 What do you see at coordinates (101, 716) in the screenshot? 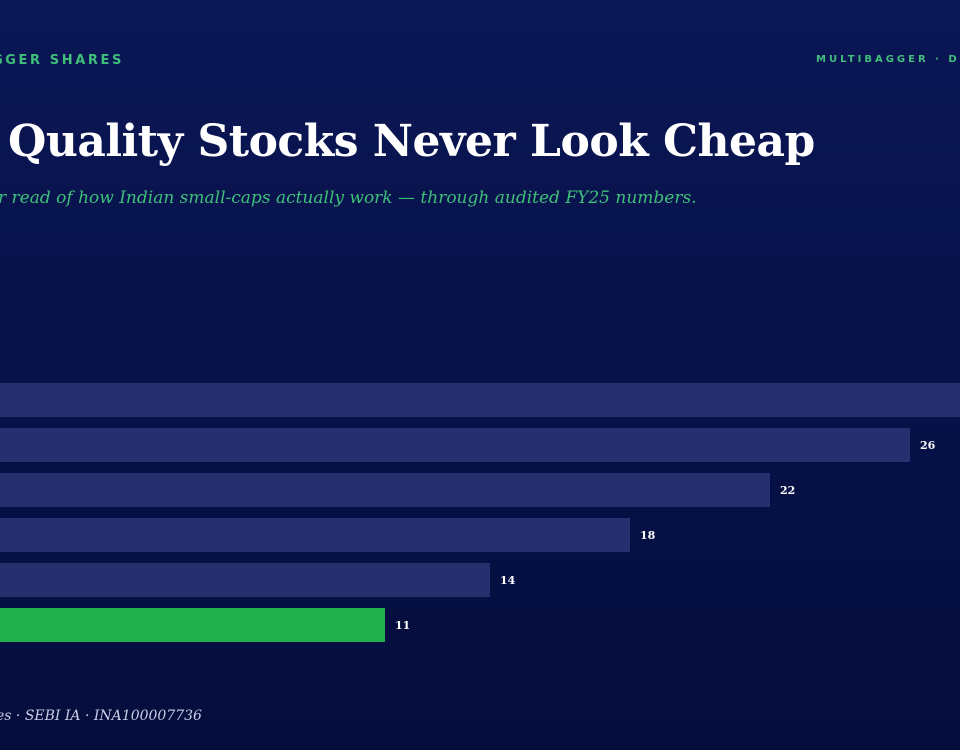
I see `footer-text: es · SEBI IA · INA100007736` at bounding box center [101, 716].